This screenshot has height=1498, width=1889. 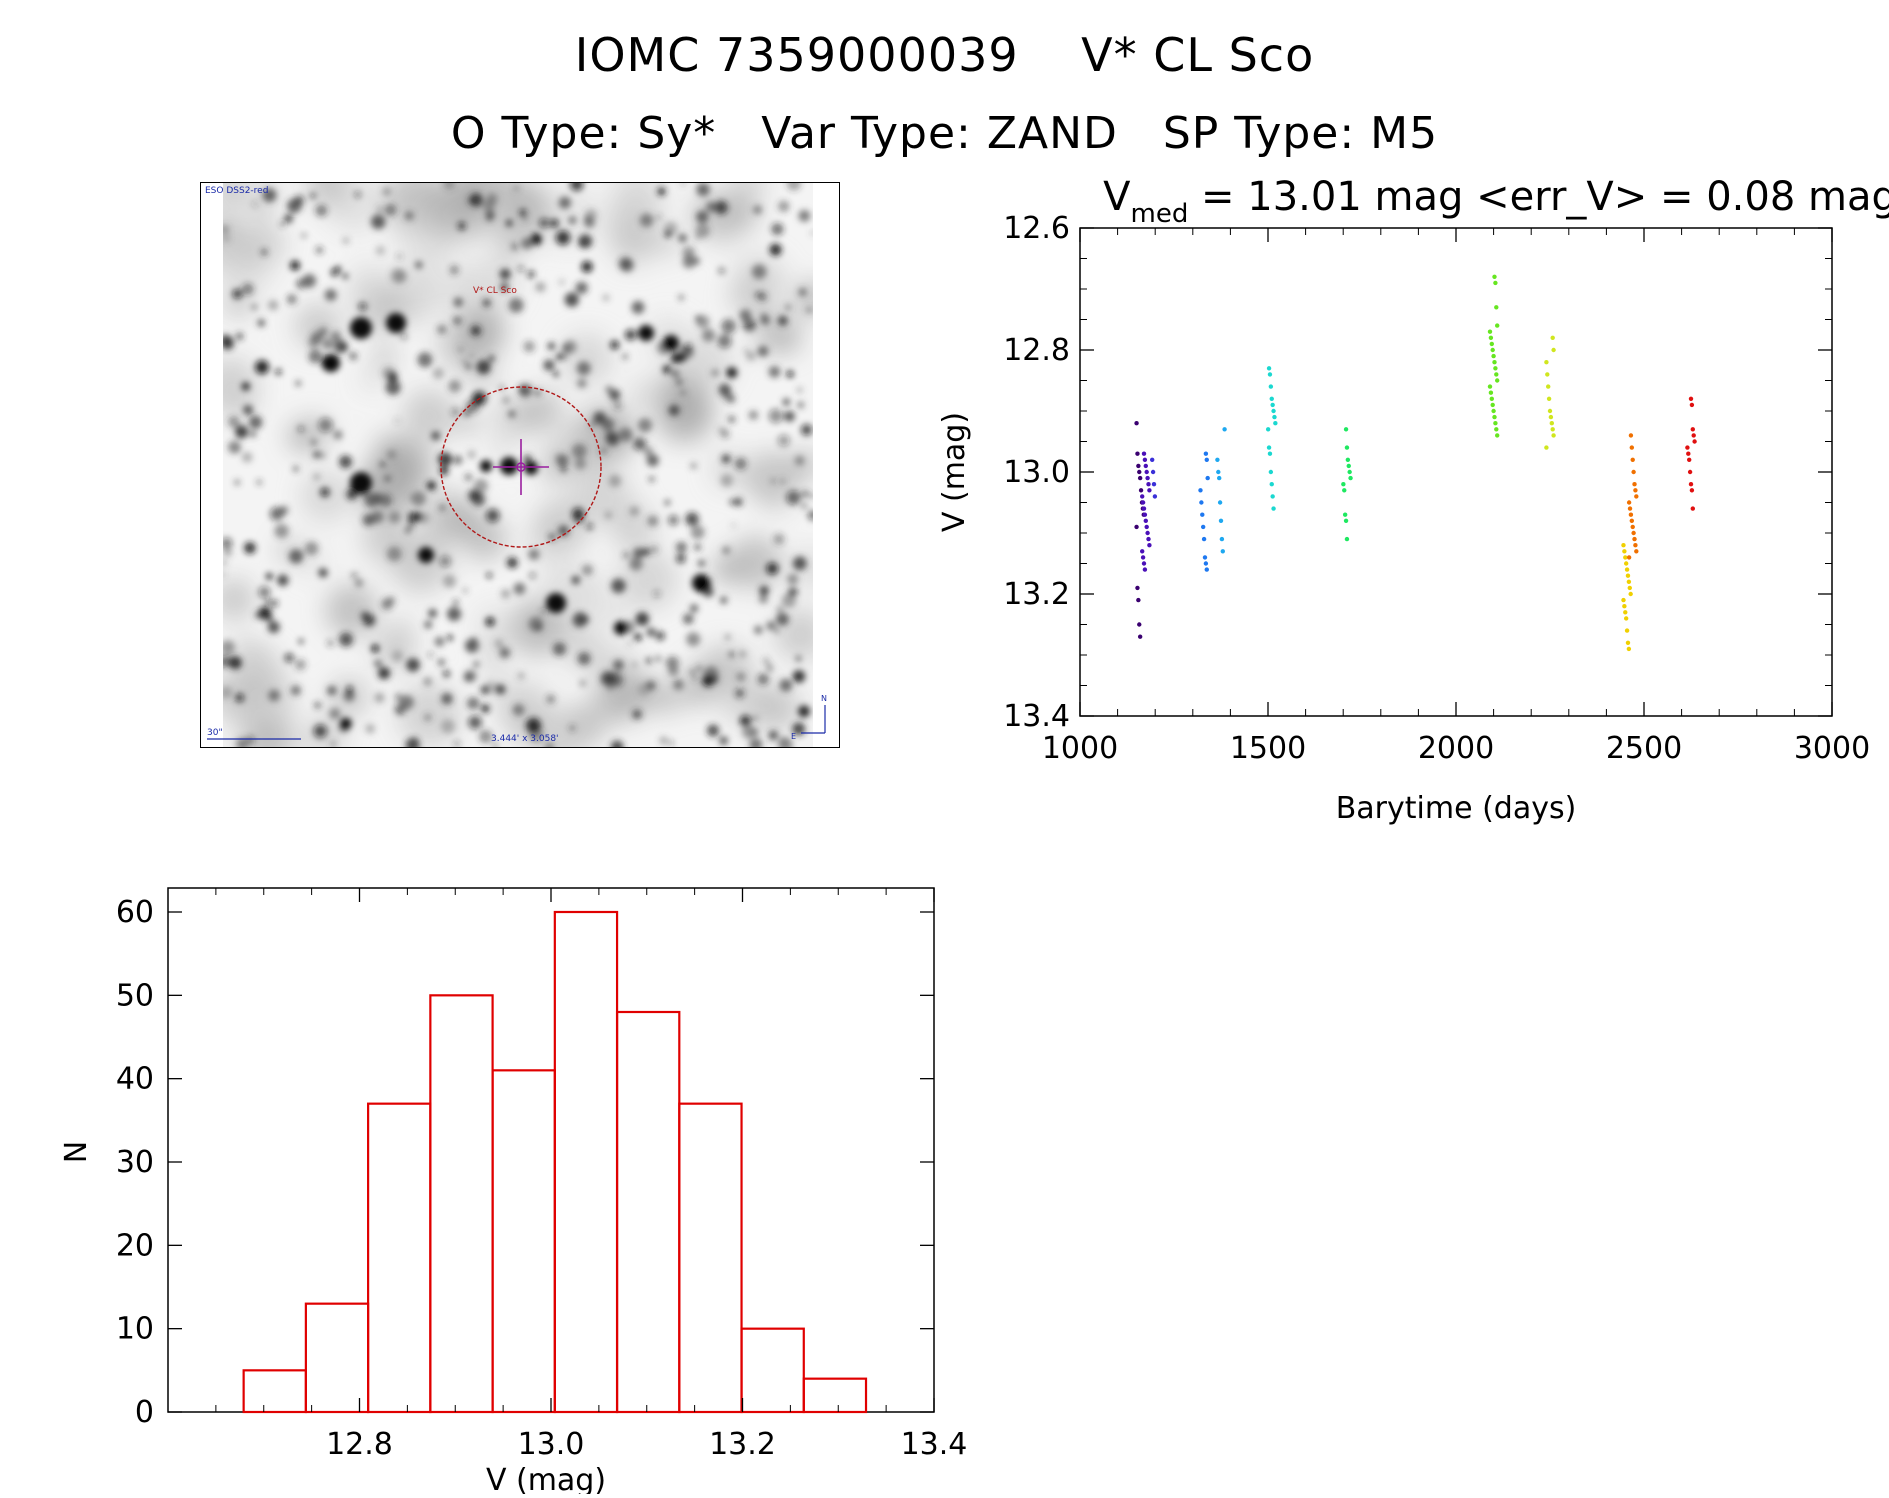 I want to click on scale-label: 30", so click(x=215, y=733).